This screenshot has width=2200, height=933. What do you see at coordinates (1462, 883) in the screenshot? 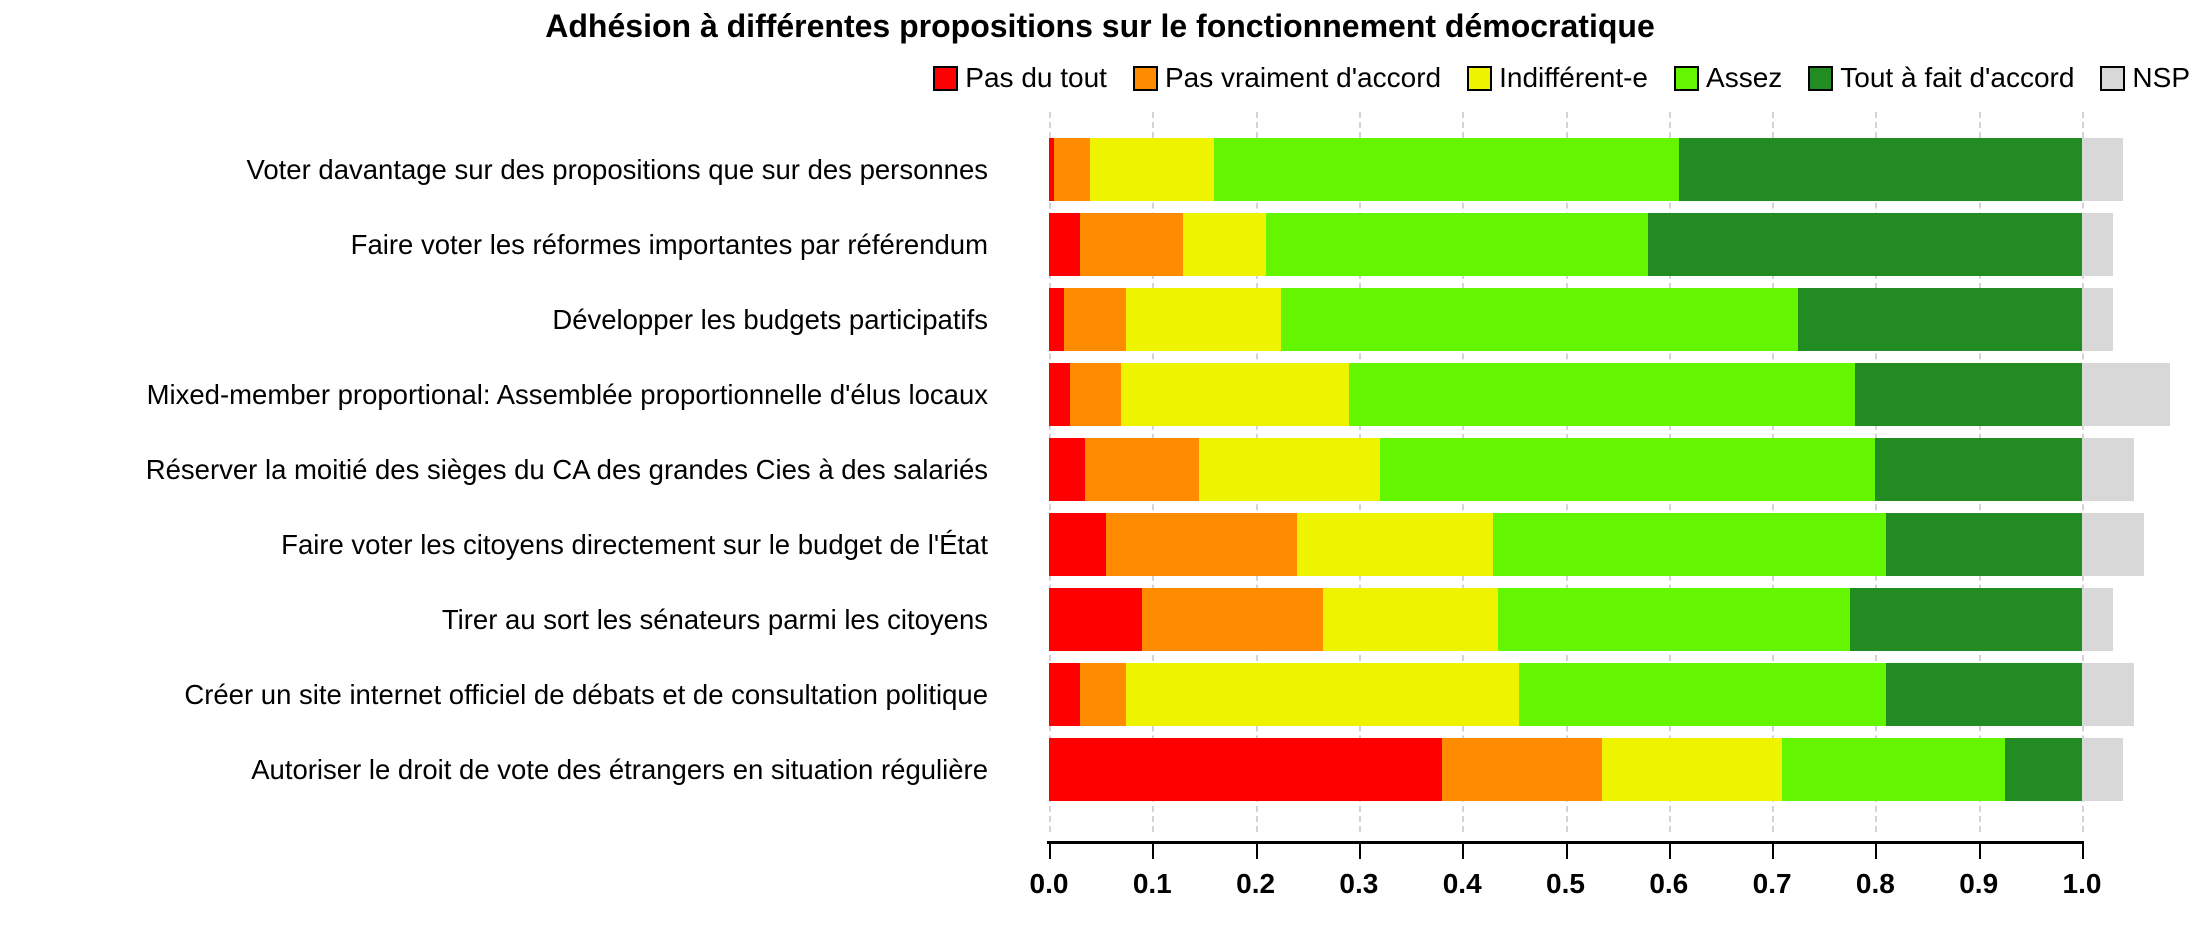
I see `x-axis-tick-label: 0.4` at bounding box center [1462, 883].